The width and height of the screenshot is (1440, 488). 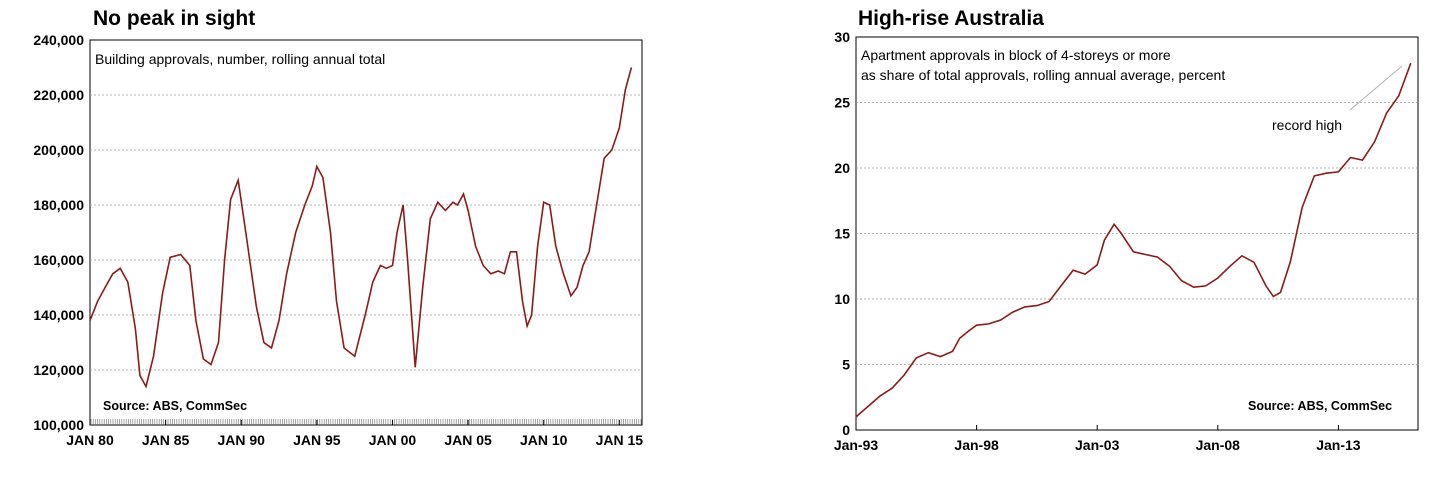 I want to click on x-tick-label: JAN 05, so click(x=468, y=440).